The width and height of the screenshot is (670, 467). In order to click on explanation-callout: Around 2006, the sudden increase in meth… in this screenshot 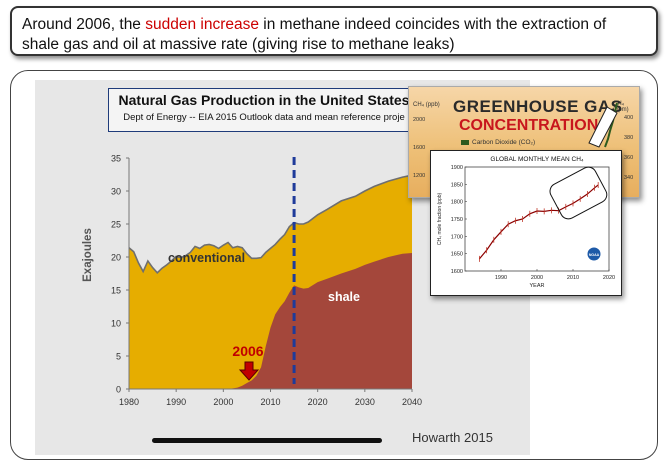, I will do `click(334, 31)`.